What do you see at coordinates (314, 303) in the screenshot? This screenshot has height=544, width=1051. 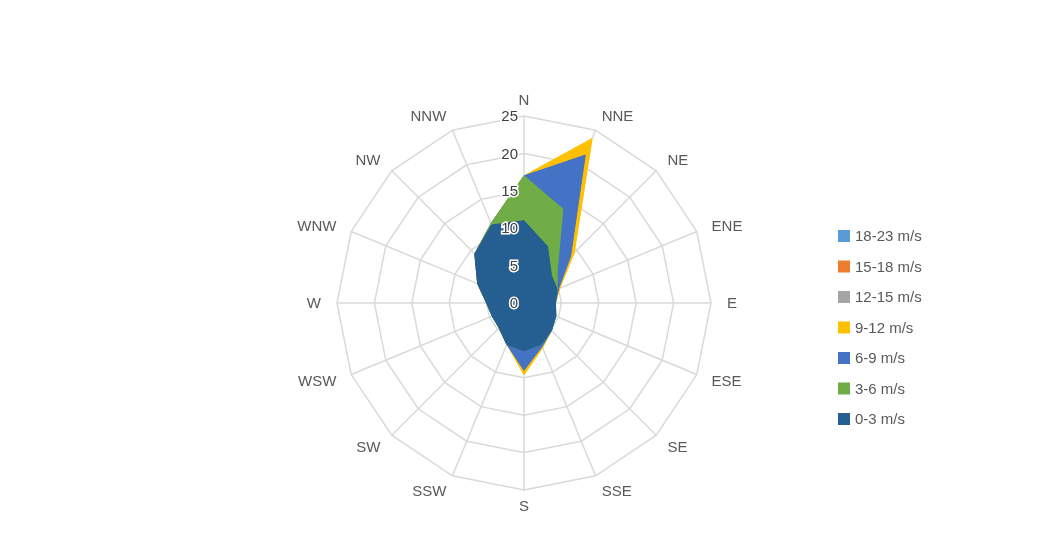 I see `spoke-label: W` at bounding box center [314, 303].